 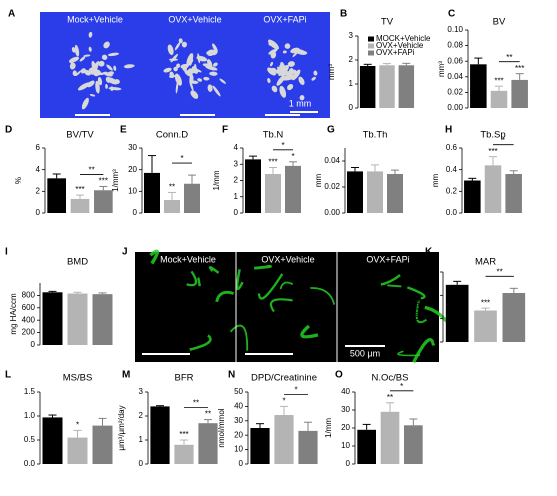 What do you see at coordinates (390, 378) in the screenshot?
I see `chart-title: N.Oc/BS` at bounding box center [390, 378].